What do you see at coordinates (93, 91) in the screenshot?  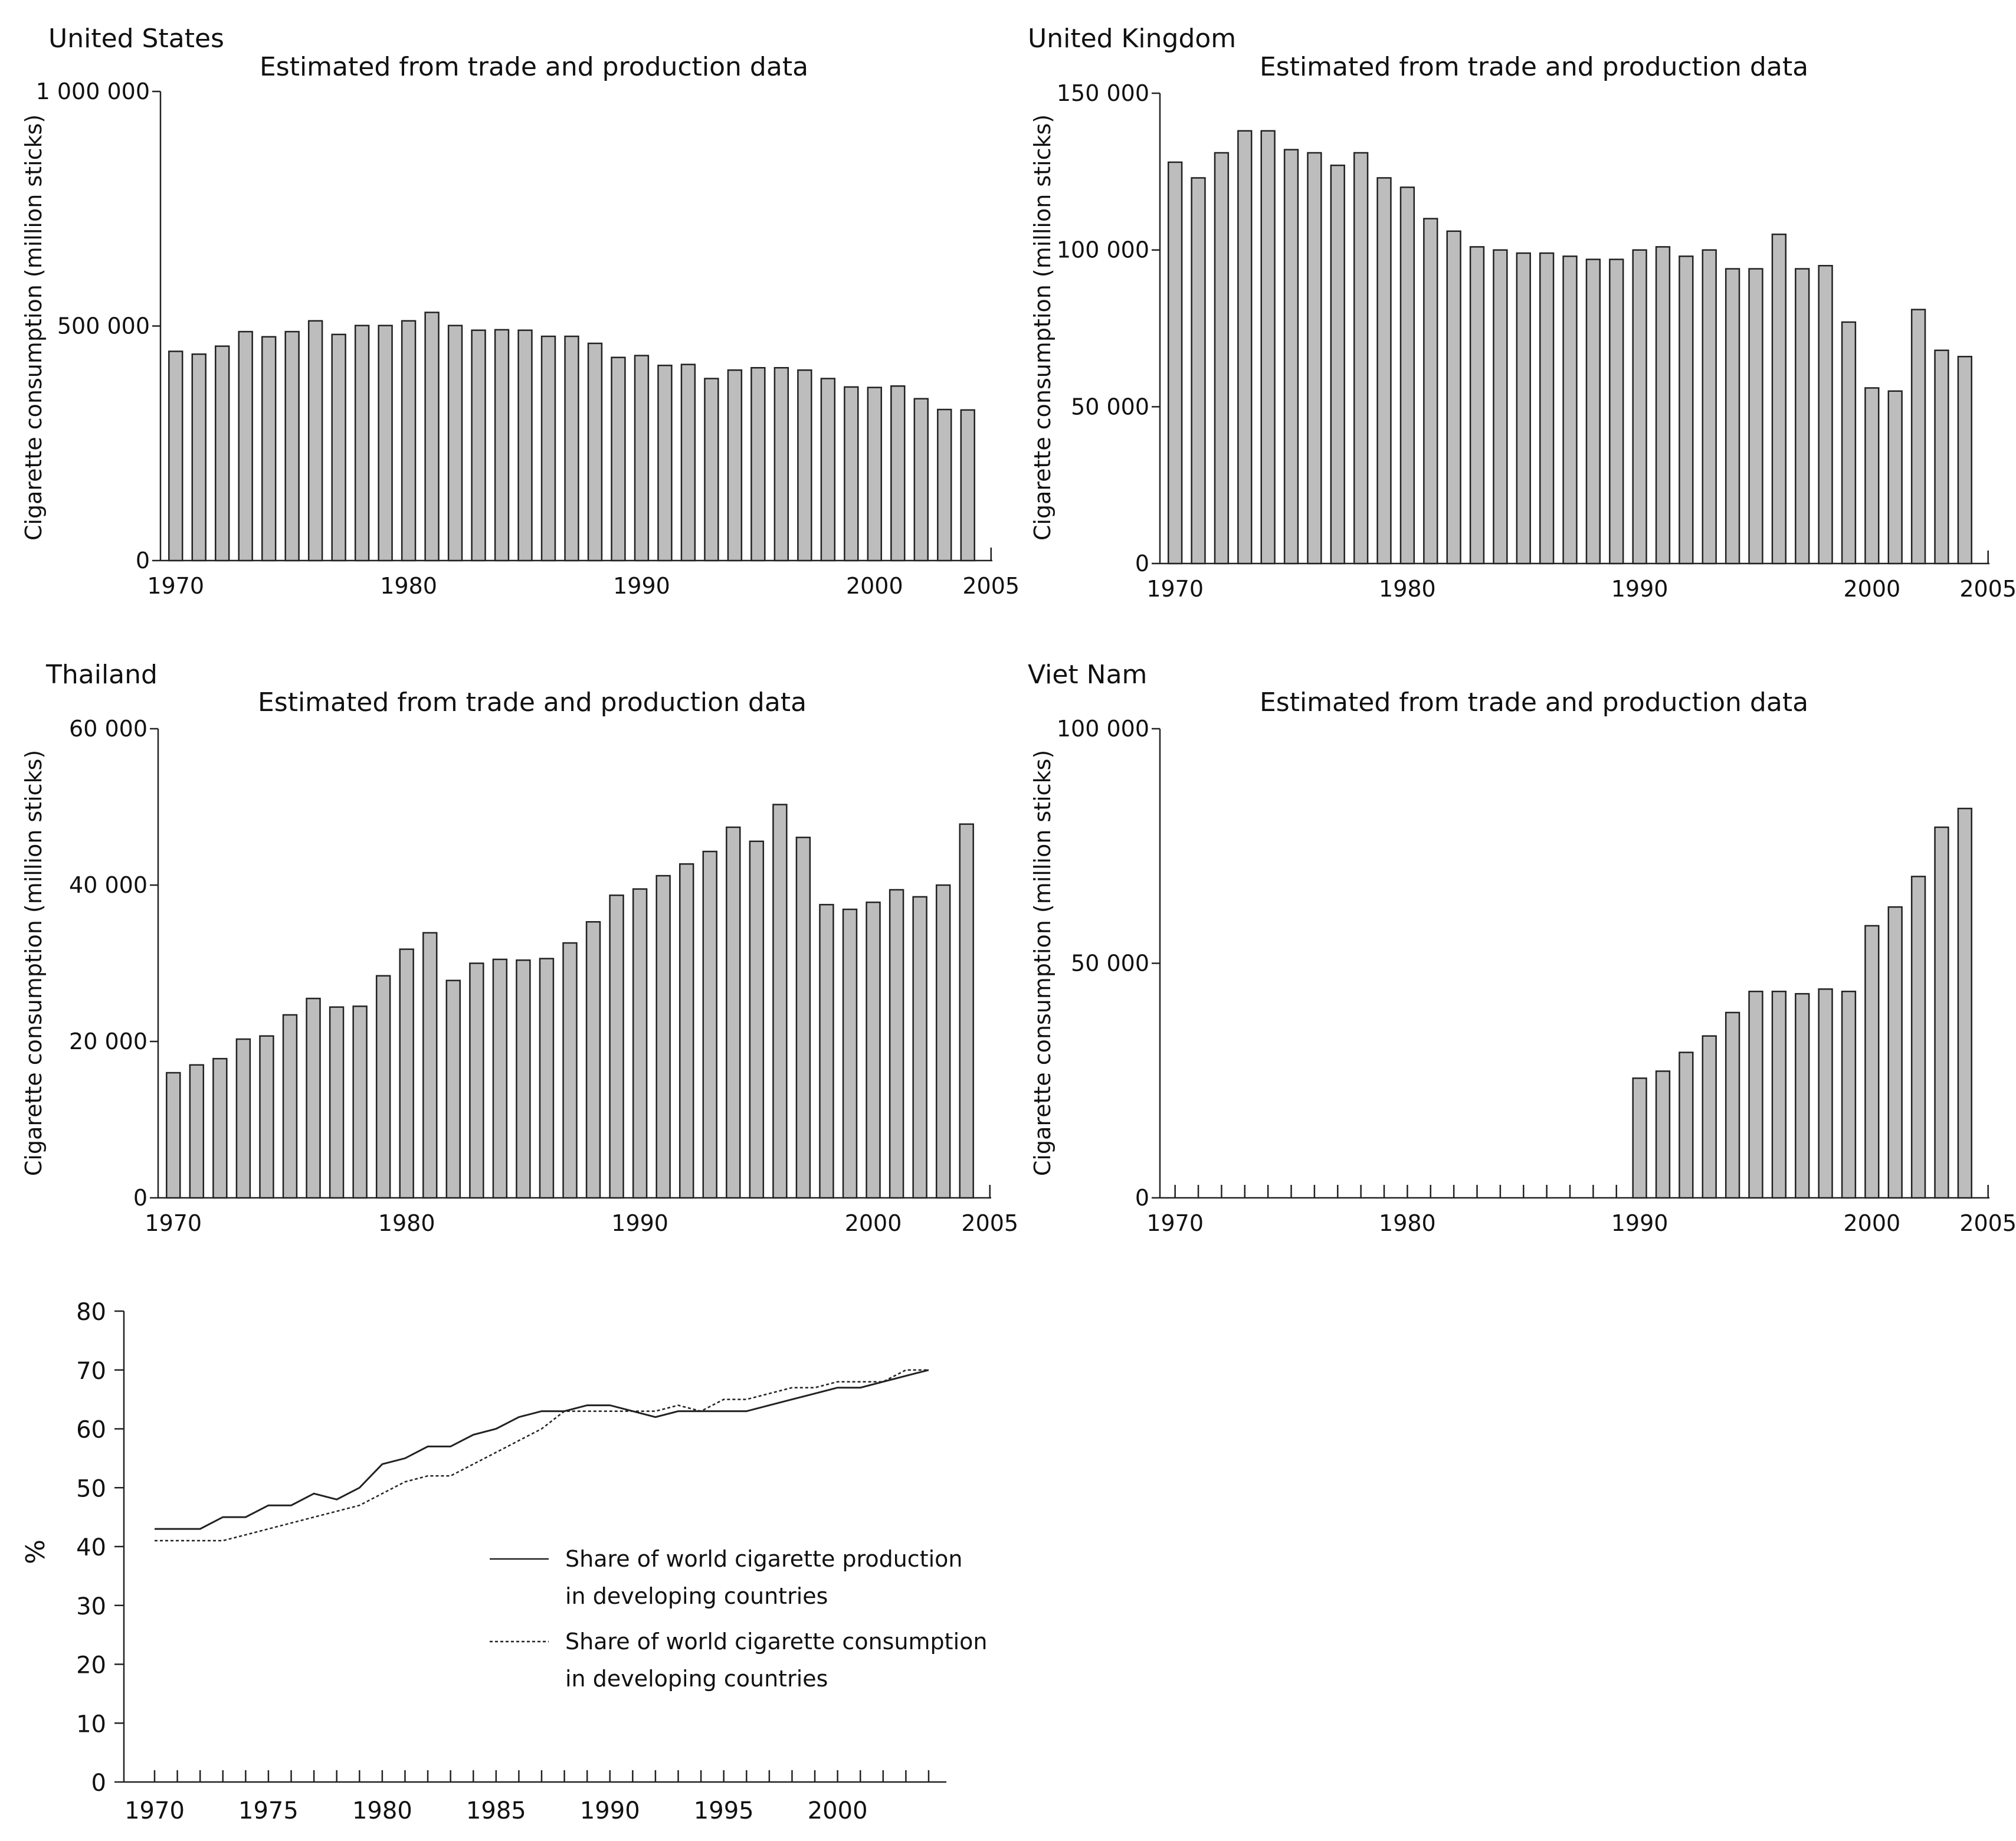 I see `y-tick-label: 1 000 000` at bounding box center [93, 91].